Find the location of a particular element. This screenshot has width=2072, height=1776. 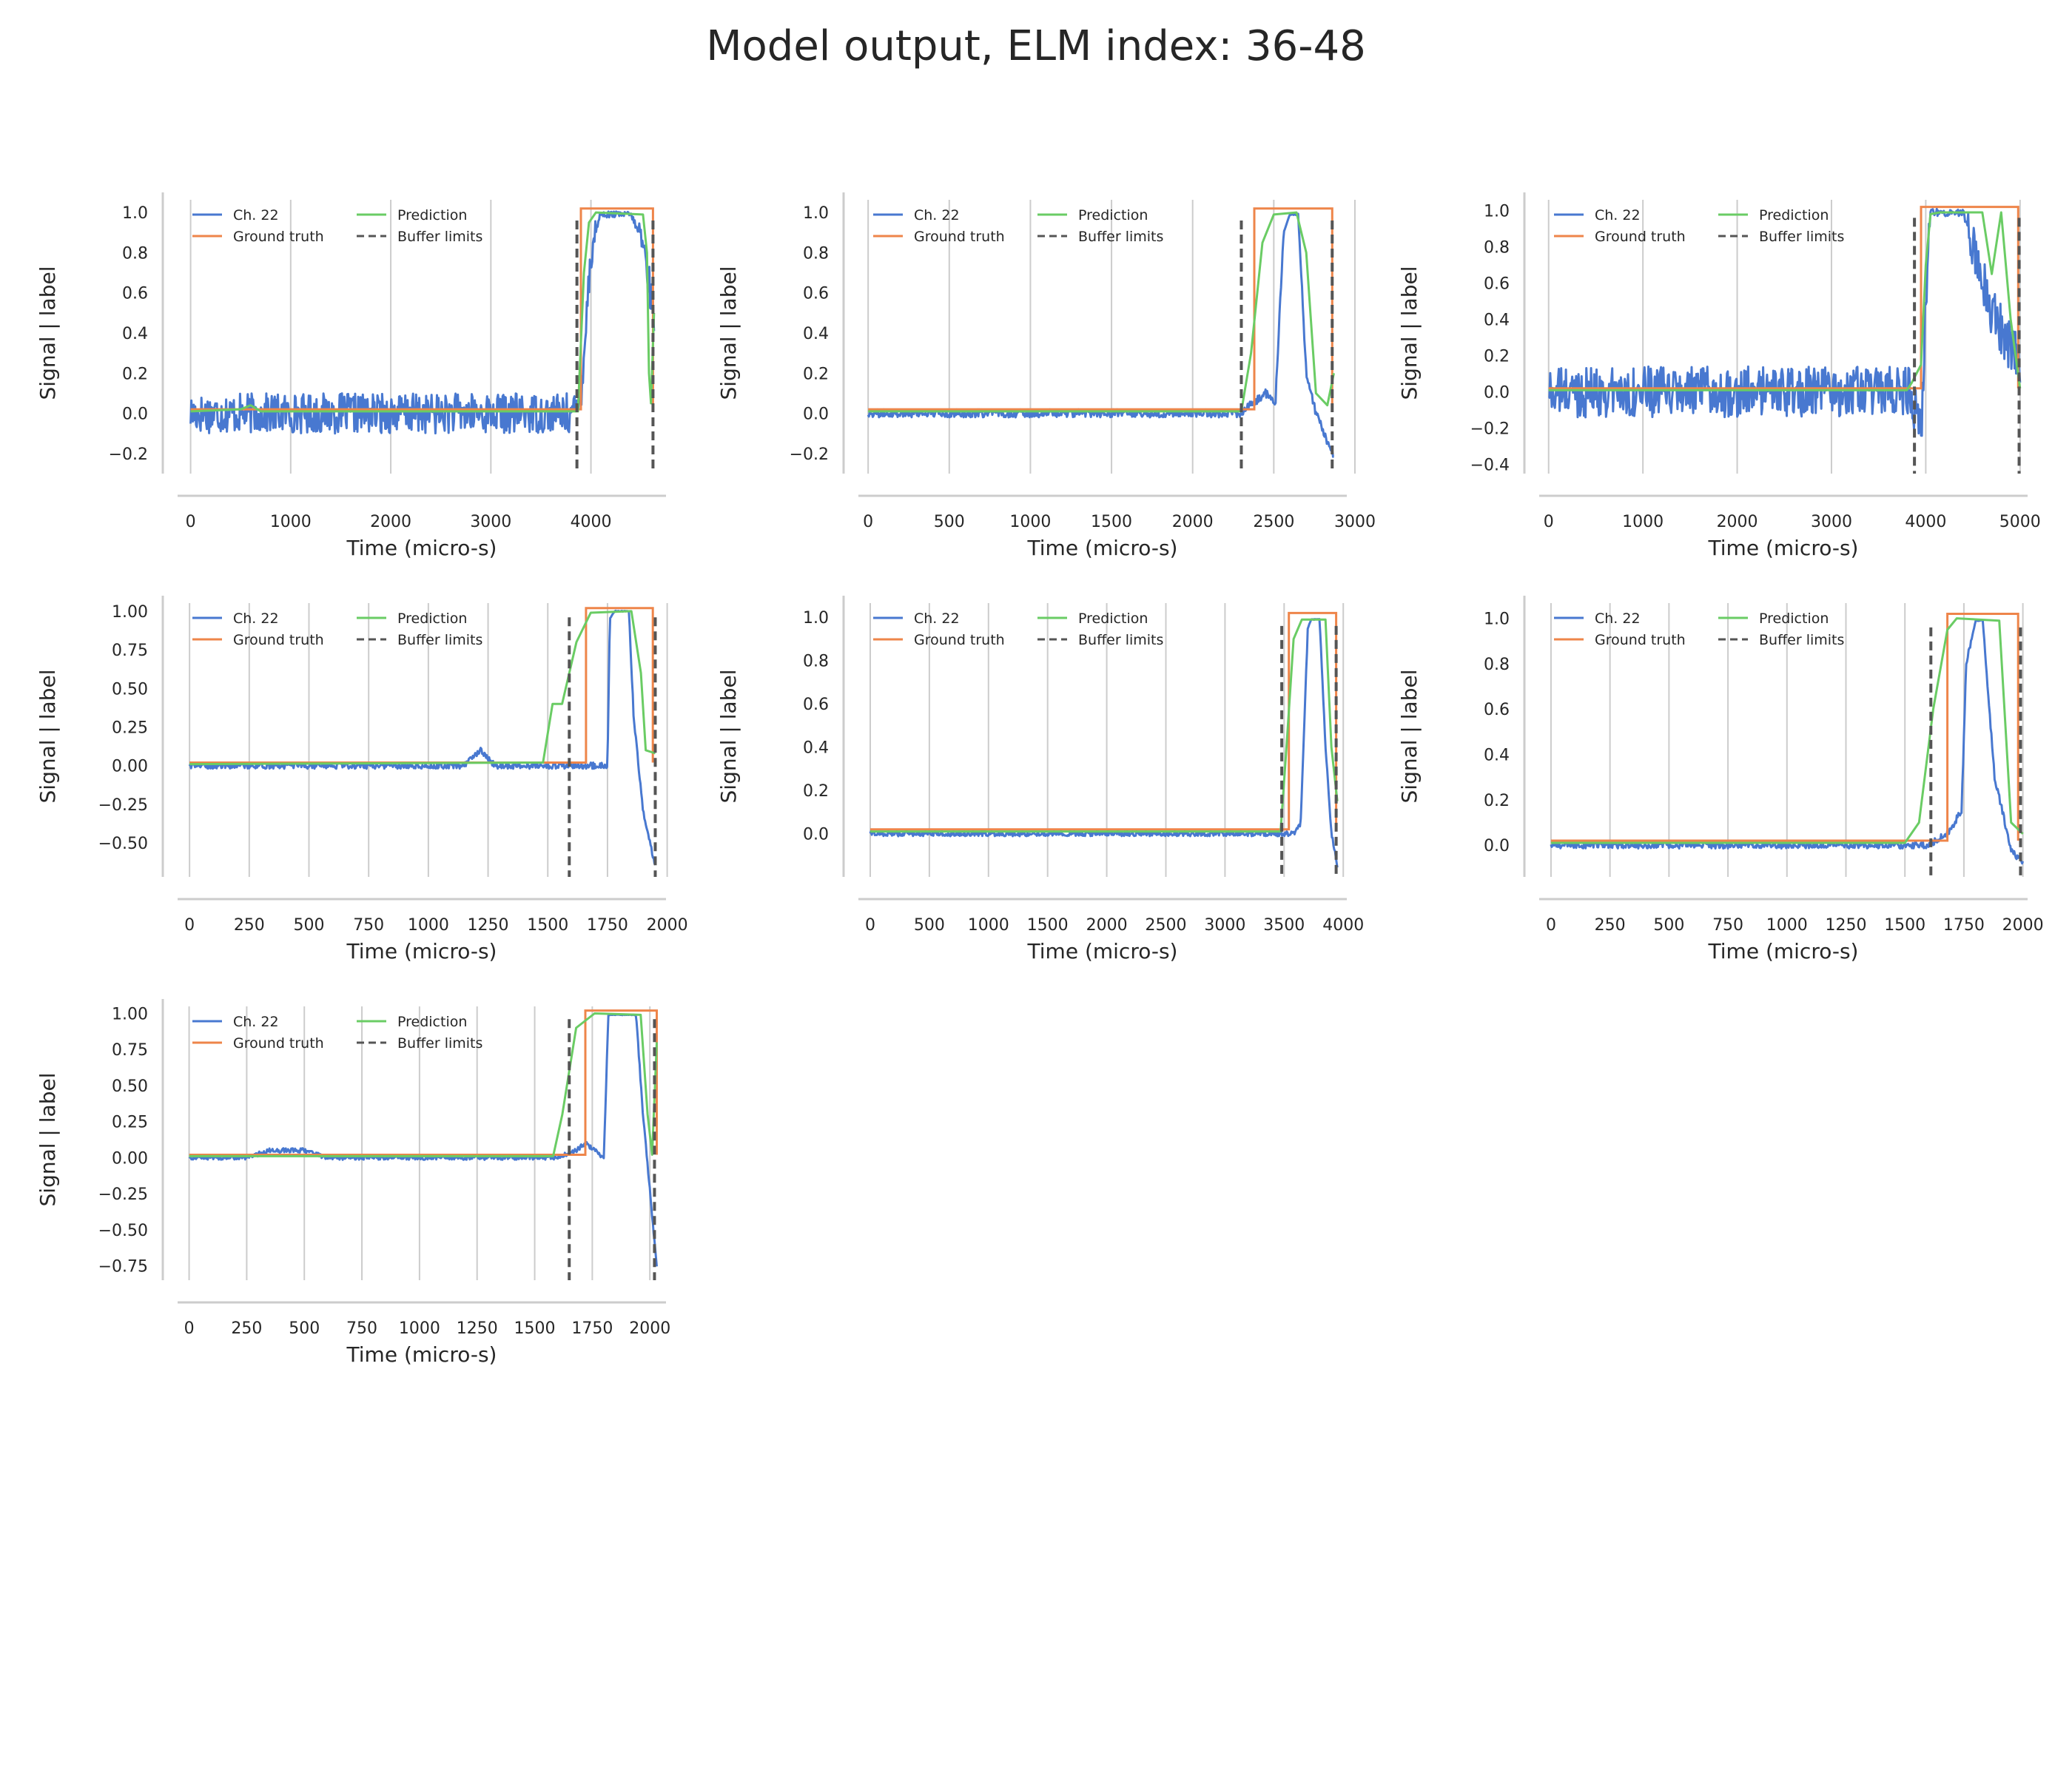

y-tick-label: 0.00 is located at coordinates (130, 767).